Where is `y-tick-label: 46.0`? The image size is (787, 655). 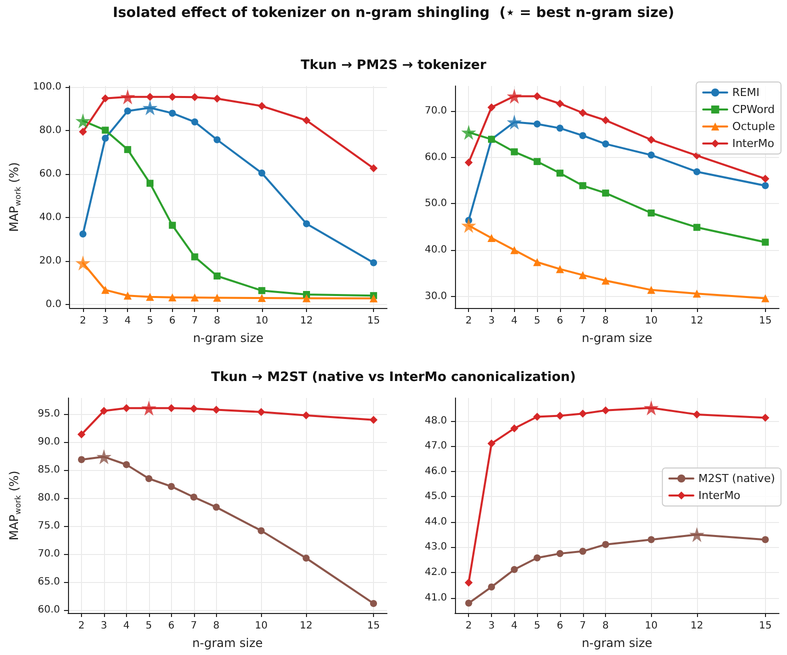
y-tick-label: 46.0 is located at coordinates (435, 471).